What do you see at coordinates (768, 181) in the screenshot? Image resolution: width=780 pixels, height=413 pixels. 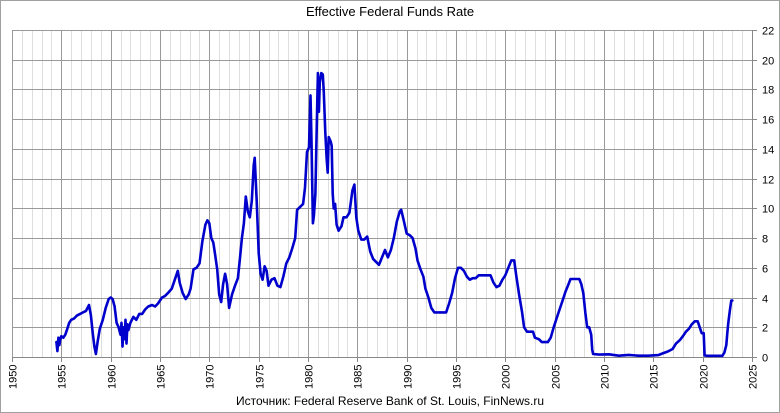 I see `y-tick-label: 12` at bounding box center [768, 181].